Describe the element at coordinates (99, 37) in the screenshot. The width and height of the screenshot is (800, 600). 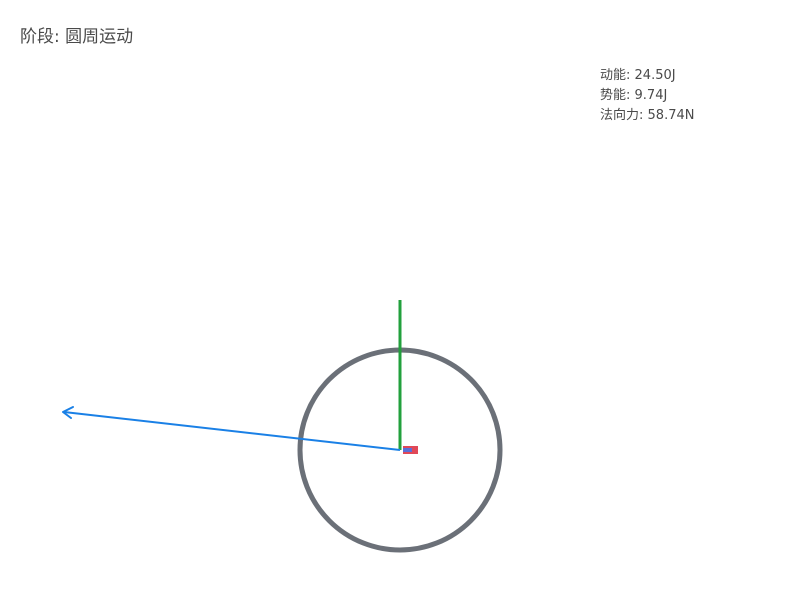
I see `stage-value: 圆周运动` at that location.